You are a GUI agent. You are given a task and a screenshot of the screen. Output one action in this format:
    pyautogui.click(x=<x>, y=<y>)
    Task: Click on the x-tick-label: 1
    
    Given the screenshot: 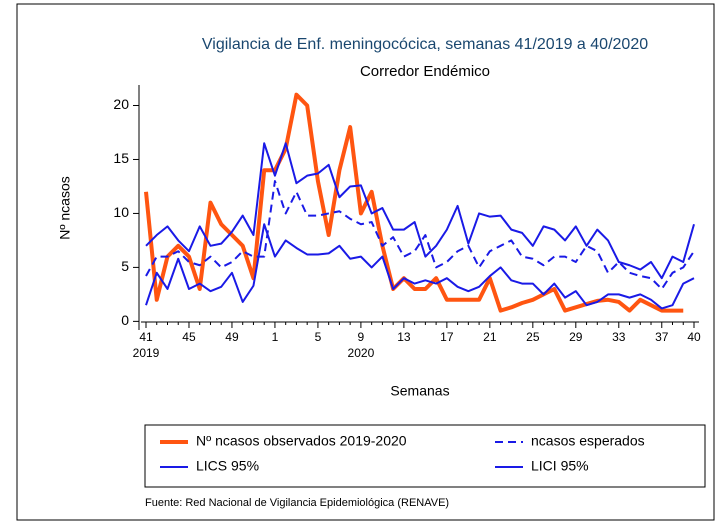 What is the action you would take?
    pyautogui.click(x=275, y=337)
    